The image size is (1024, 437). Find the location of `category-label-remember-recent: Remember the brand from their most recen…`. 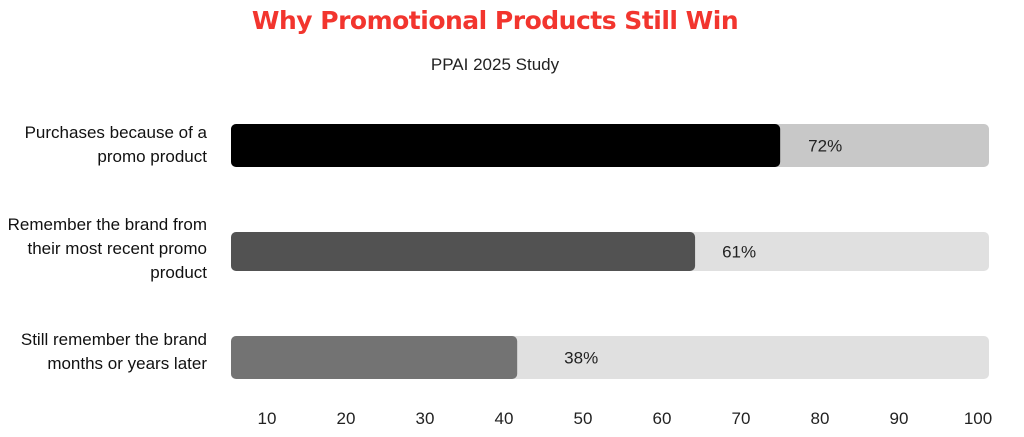

category-label-remember-recent: Remember the brand from their most recen… is located at coordinates (107, 248).